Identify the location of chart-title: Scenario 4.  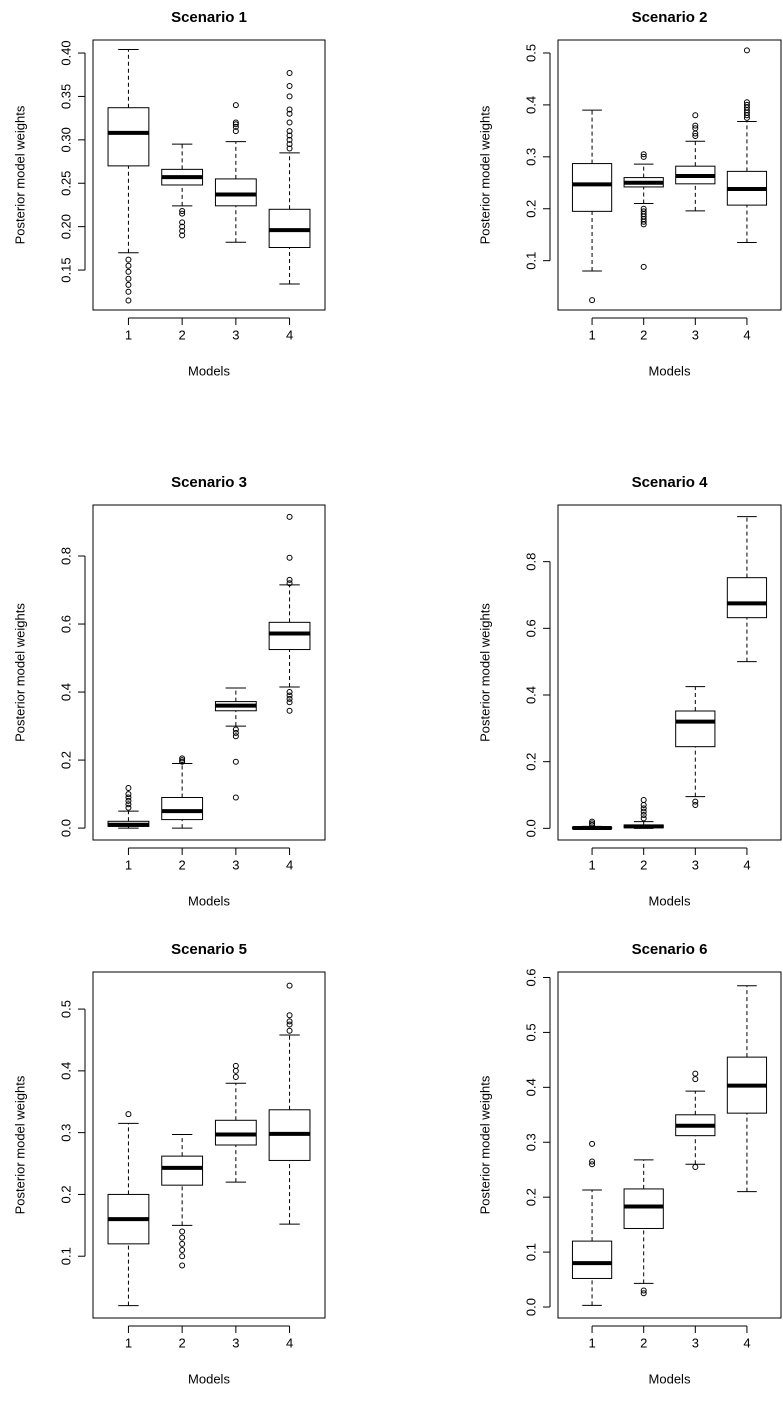
(670, 482).